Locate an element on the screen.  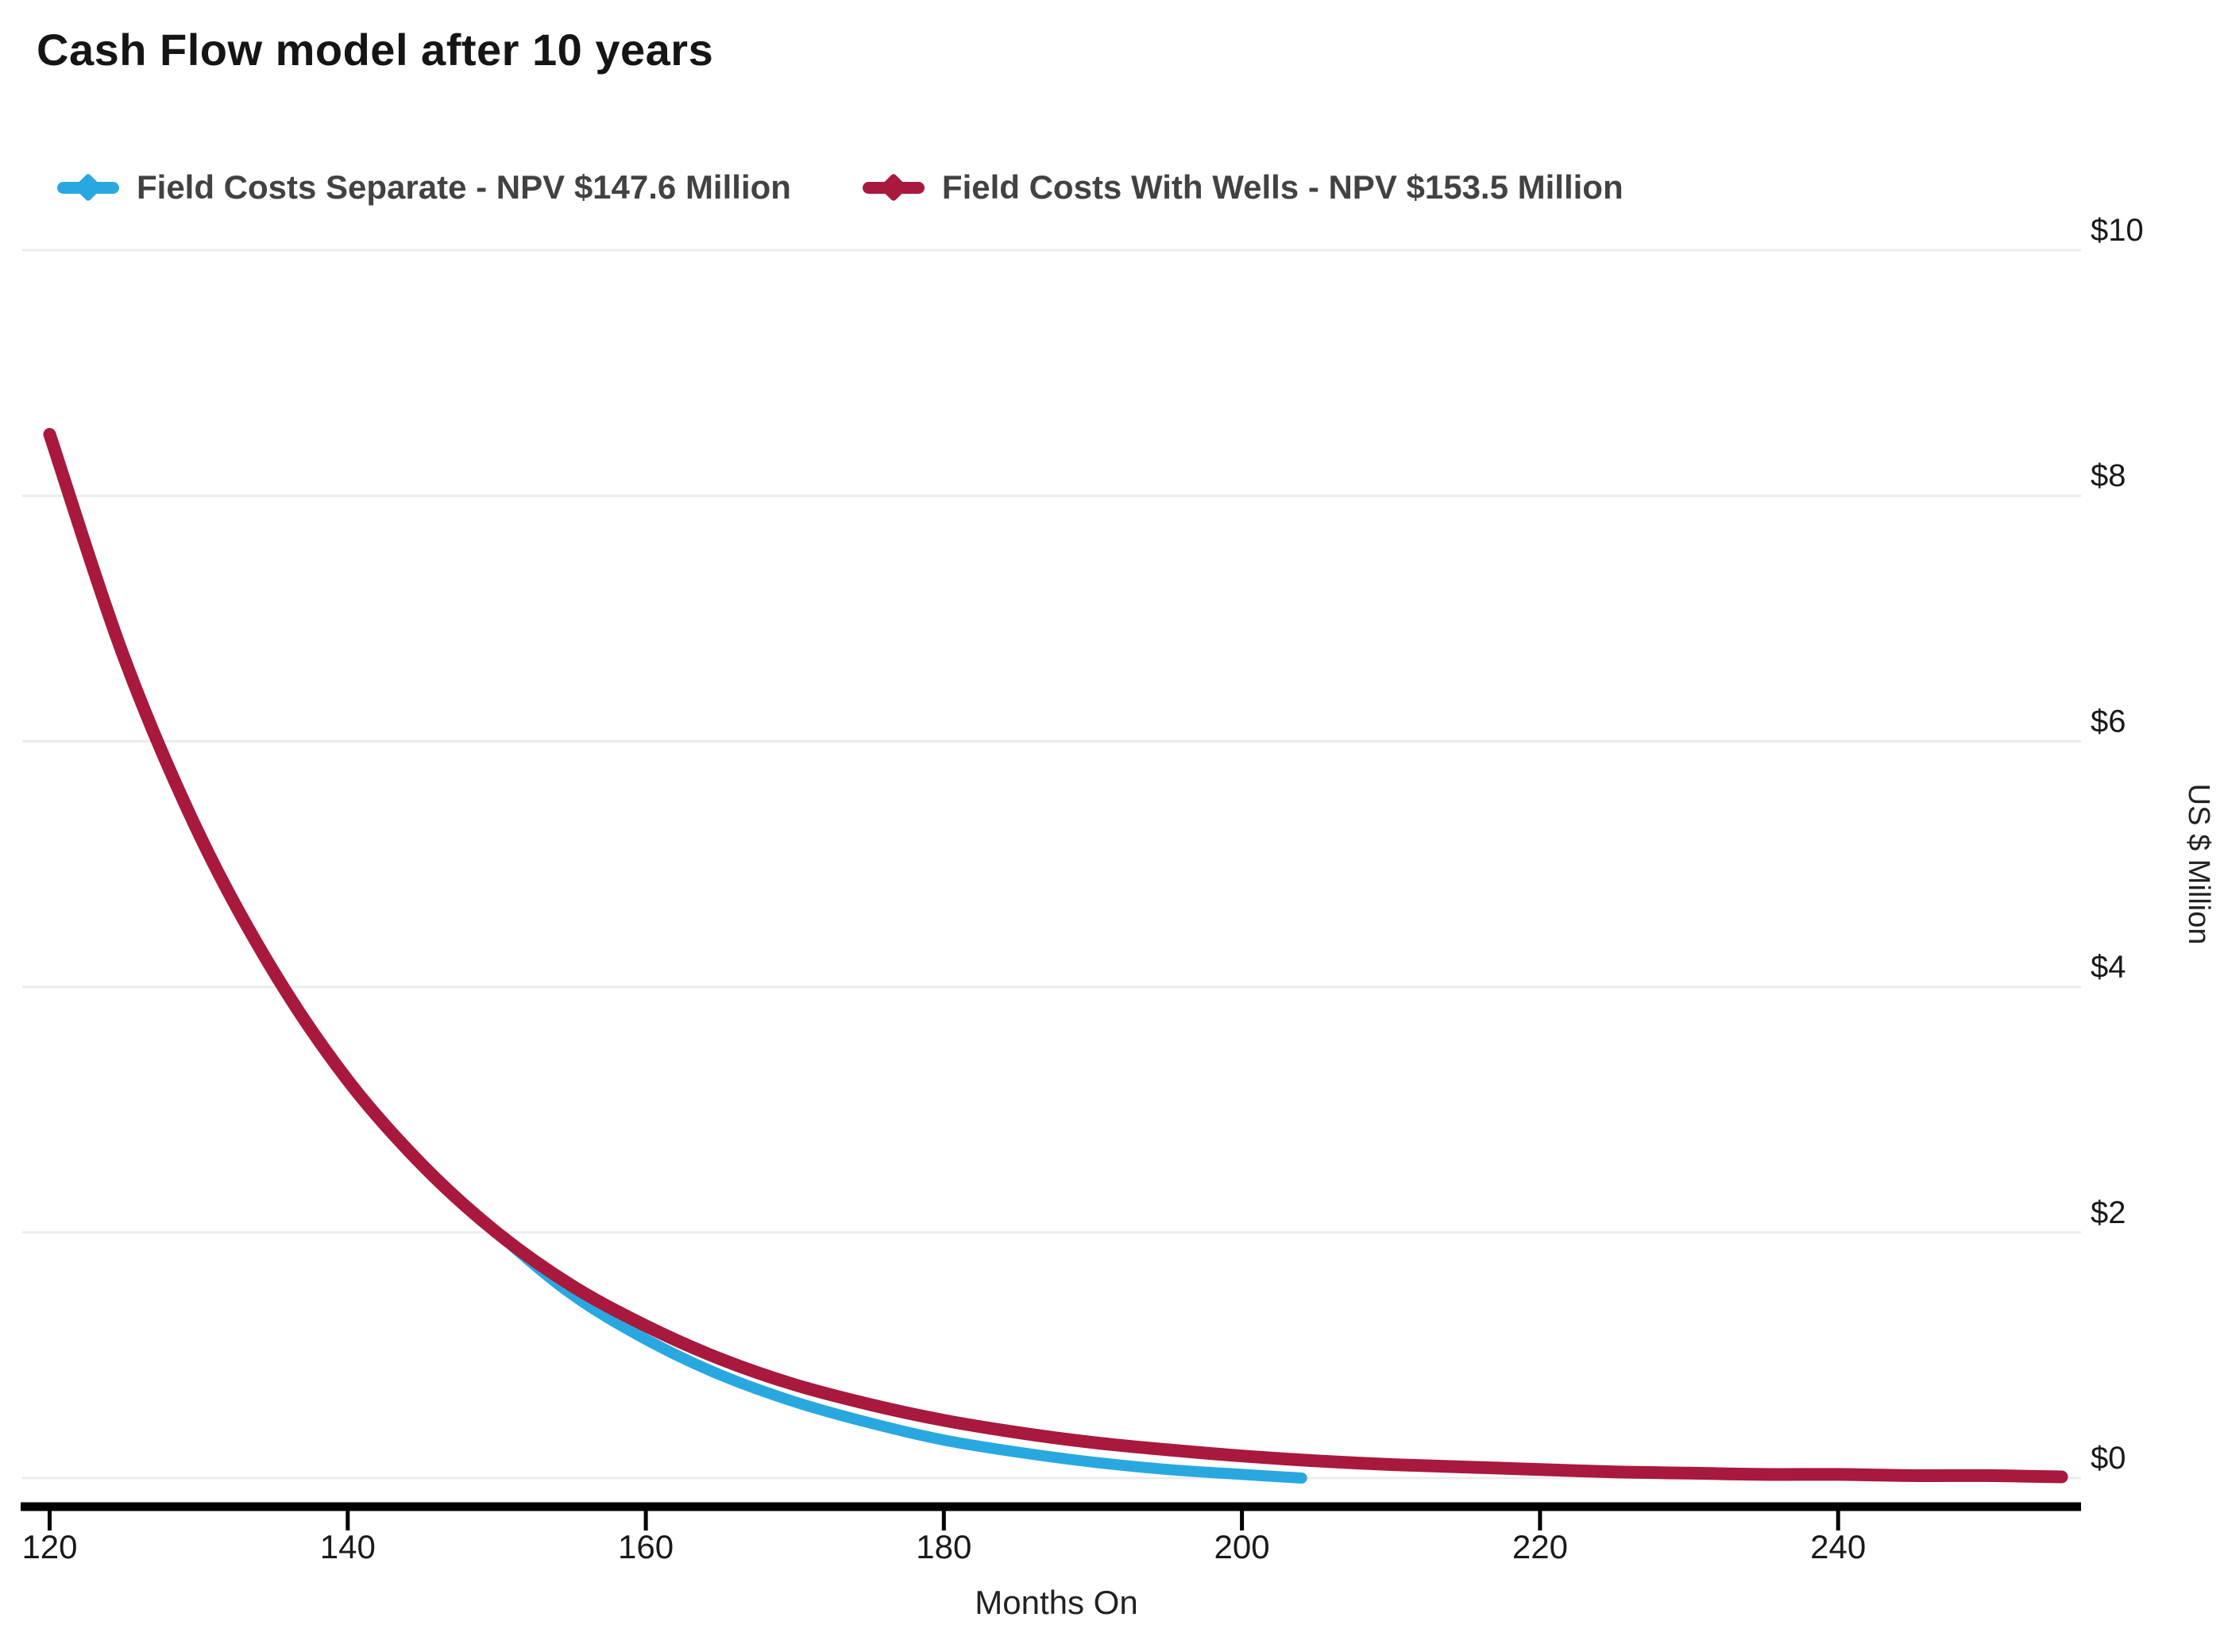
y-tick-label: $8 is located at coordinates (2108, 475).